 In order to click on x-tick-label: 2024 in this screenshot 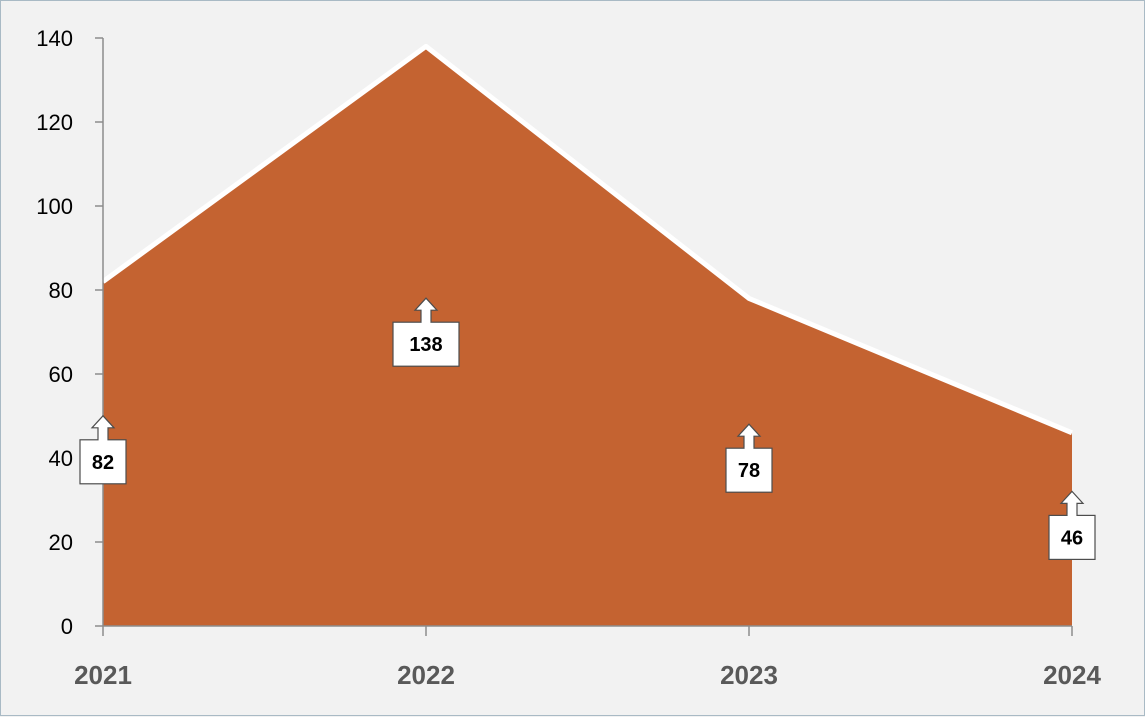, I will do `click(1072, 675)`.